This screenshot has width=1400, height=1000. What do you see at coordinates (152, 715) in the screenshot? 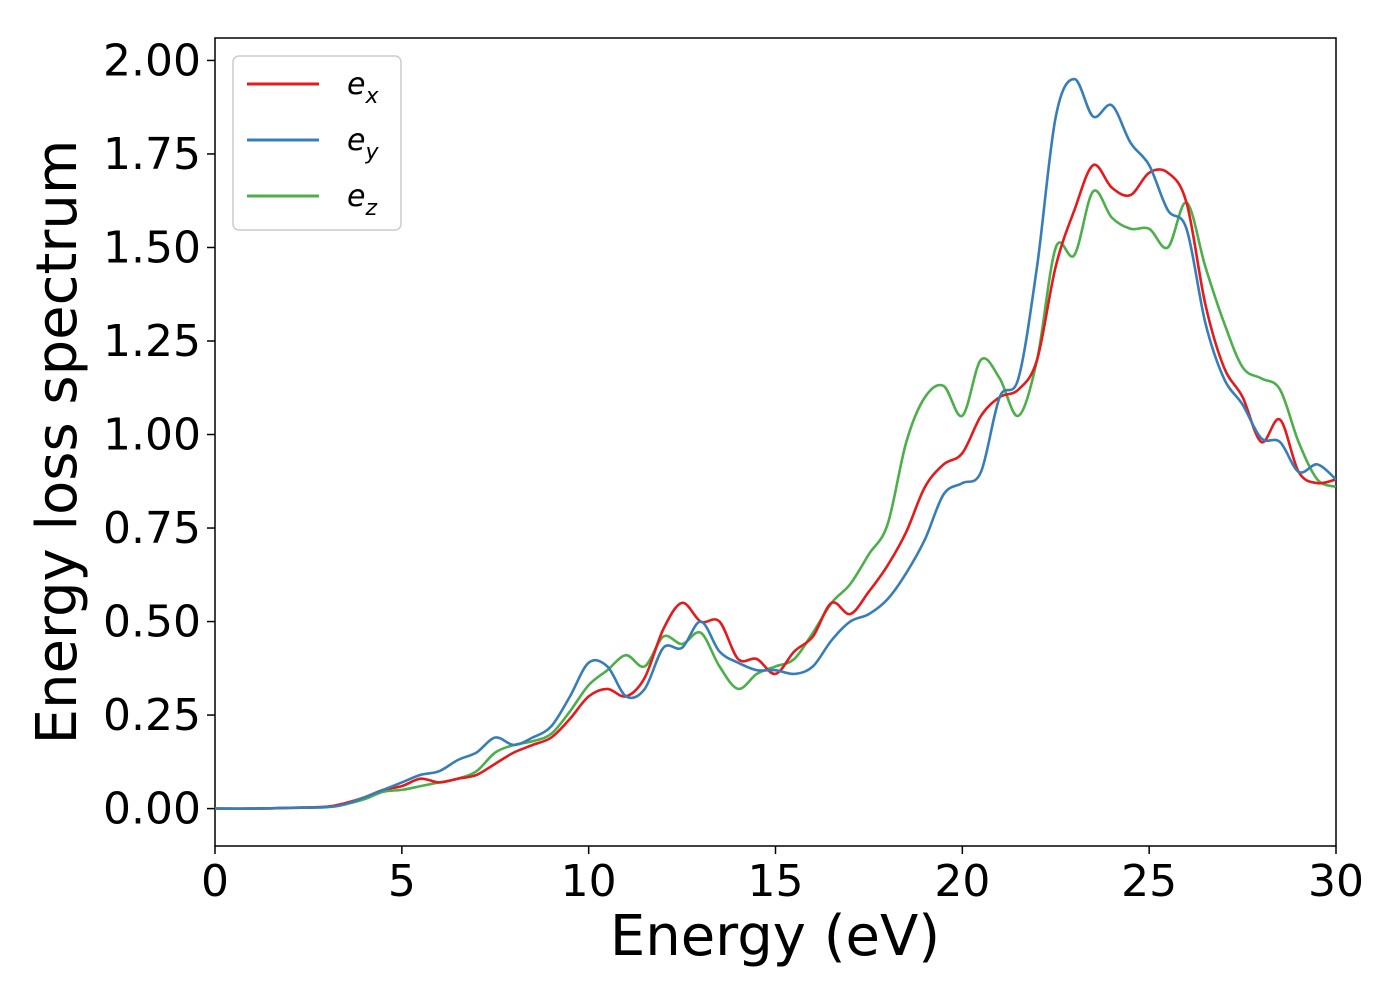
I see `y-tick-label: 0.25` at bounding box center [152, 715].